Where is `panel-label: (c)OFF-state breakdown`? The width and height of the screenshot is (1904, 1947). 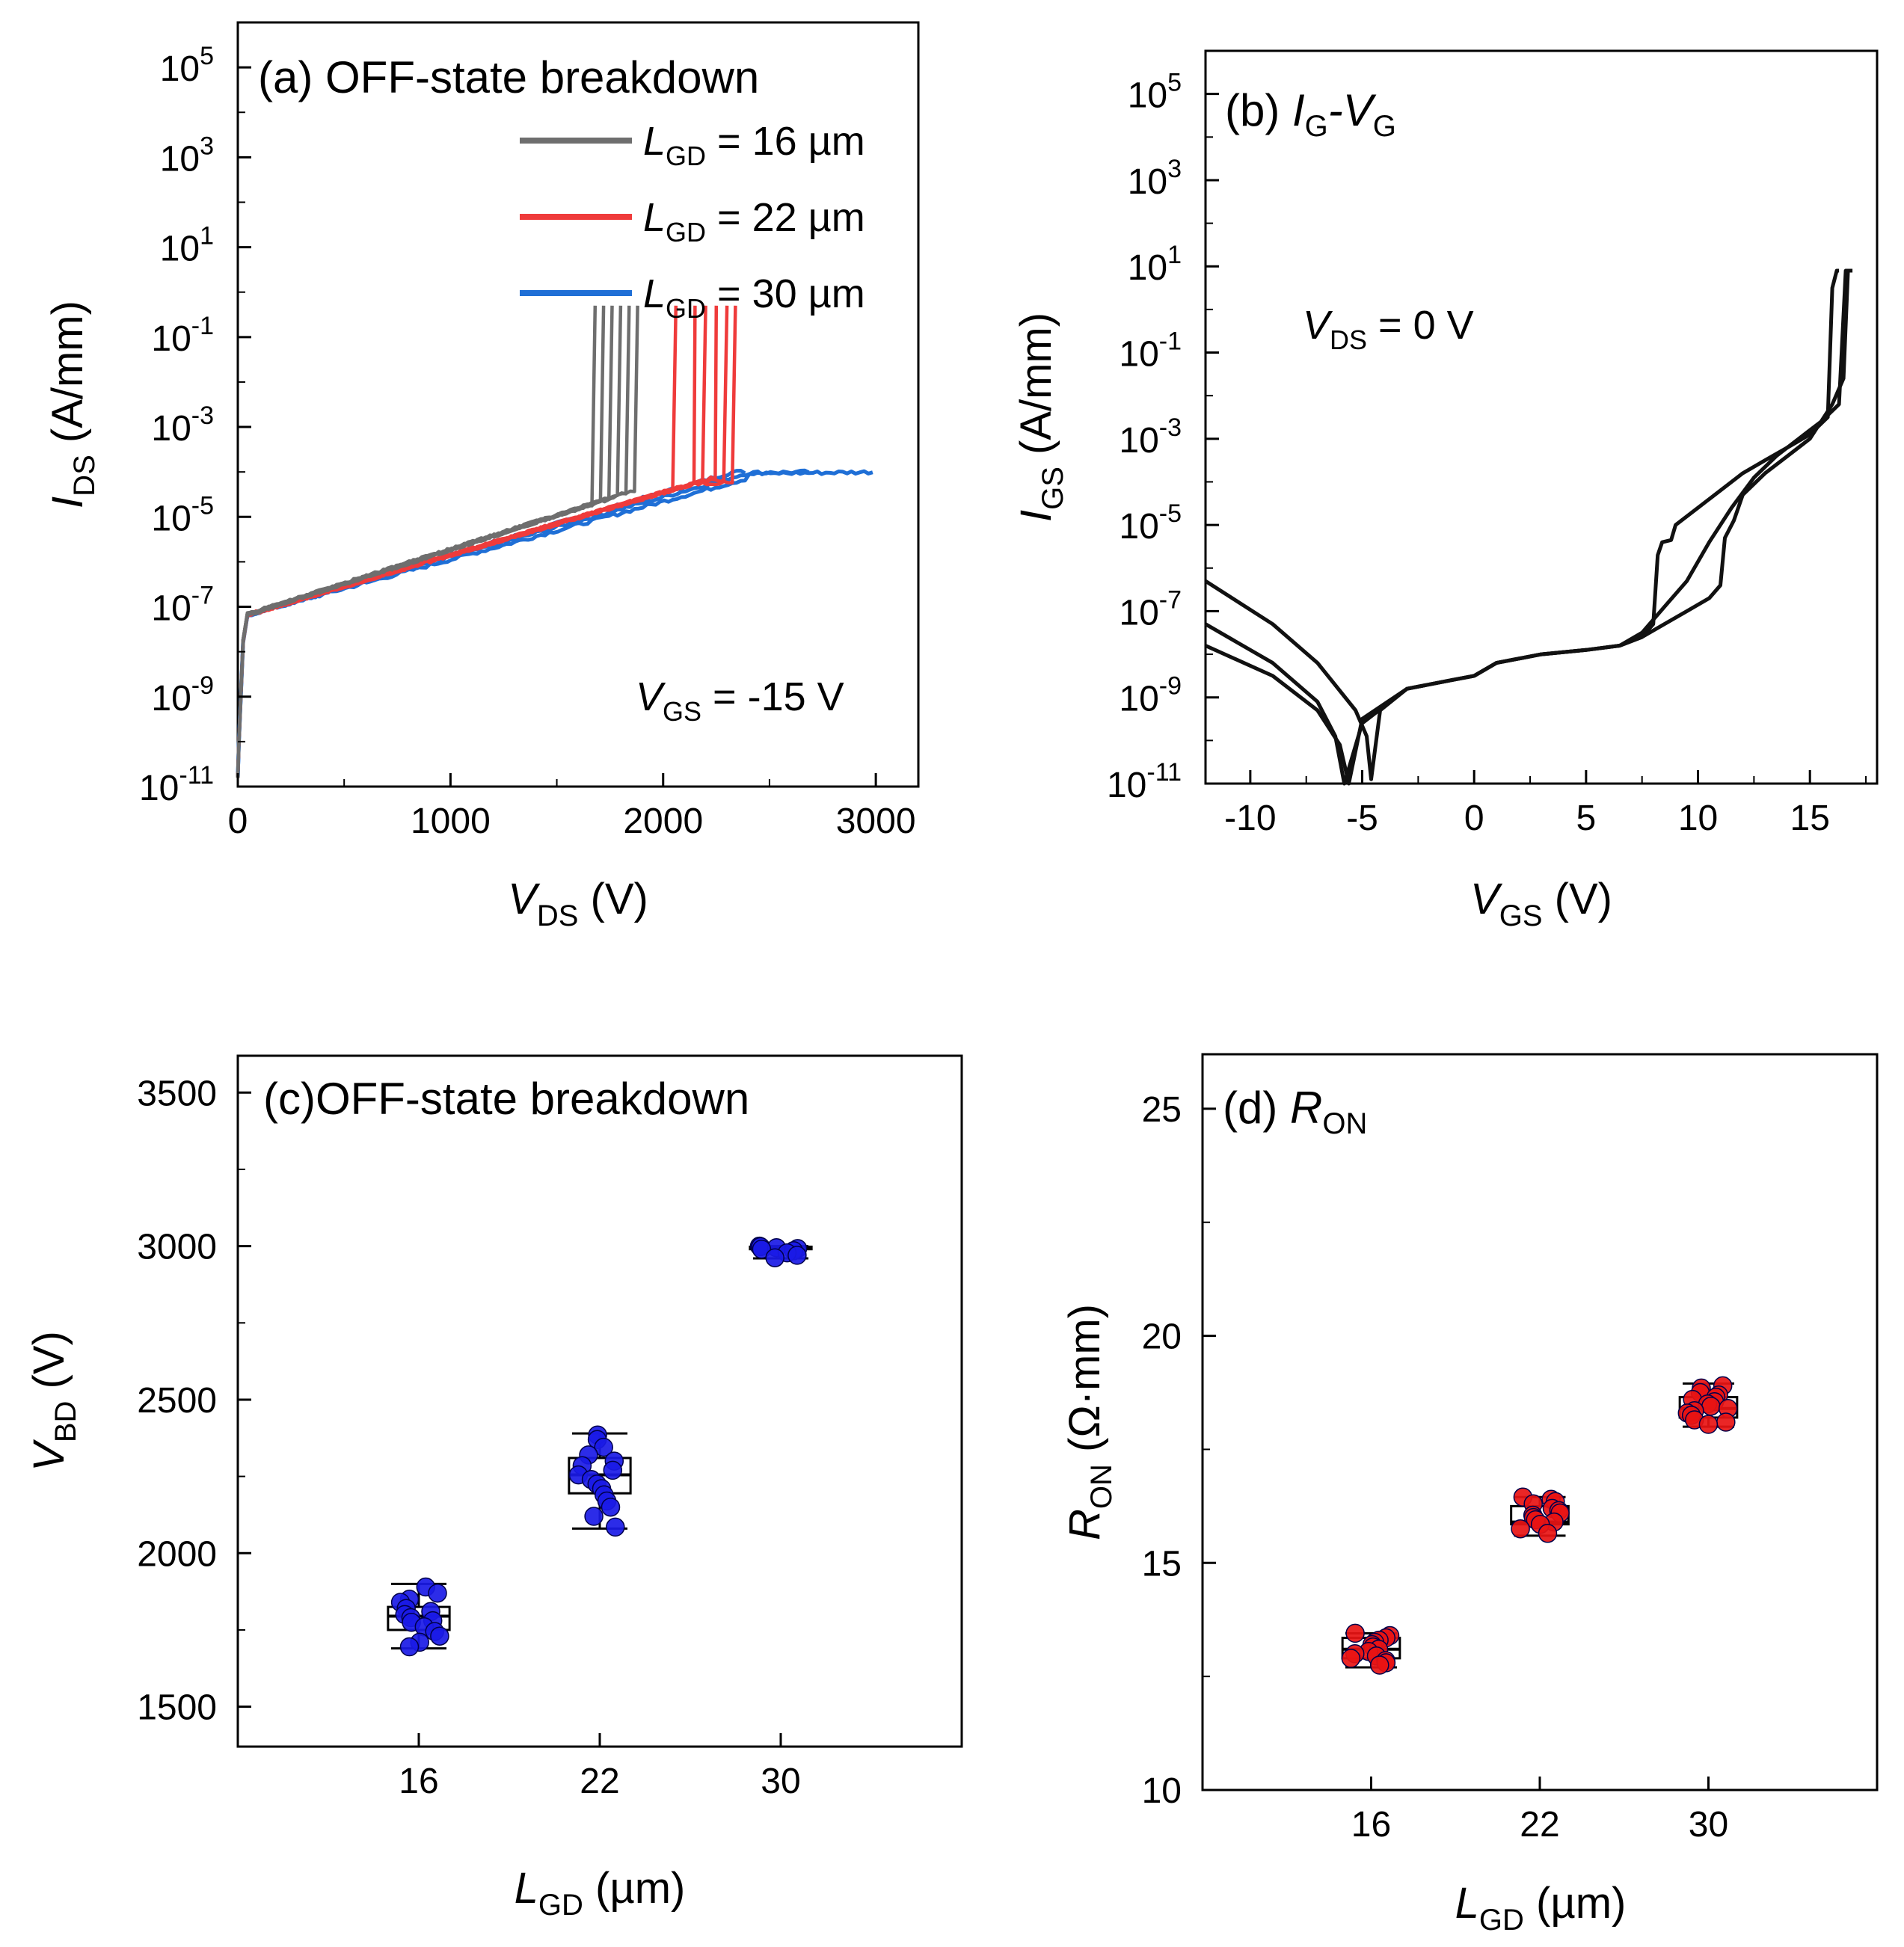 panel-label: (c)OFF-state breakdown is located at coordinates (506, 1099).